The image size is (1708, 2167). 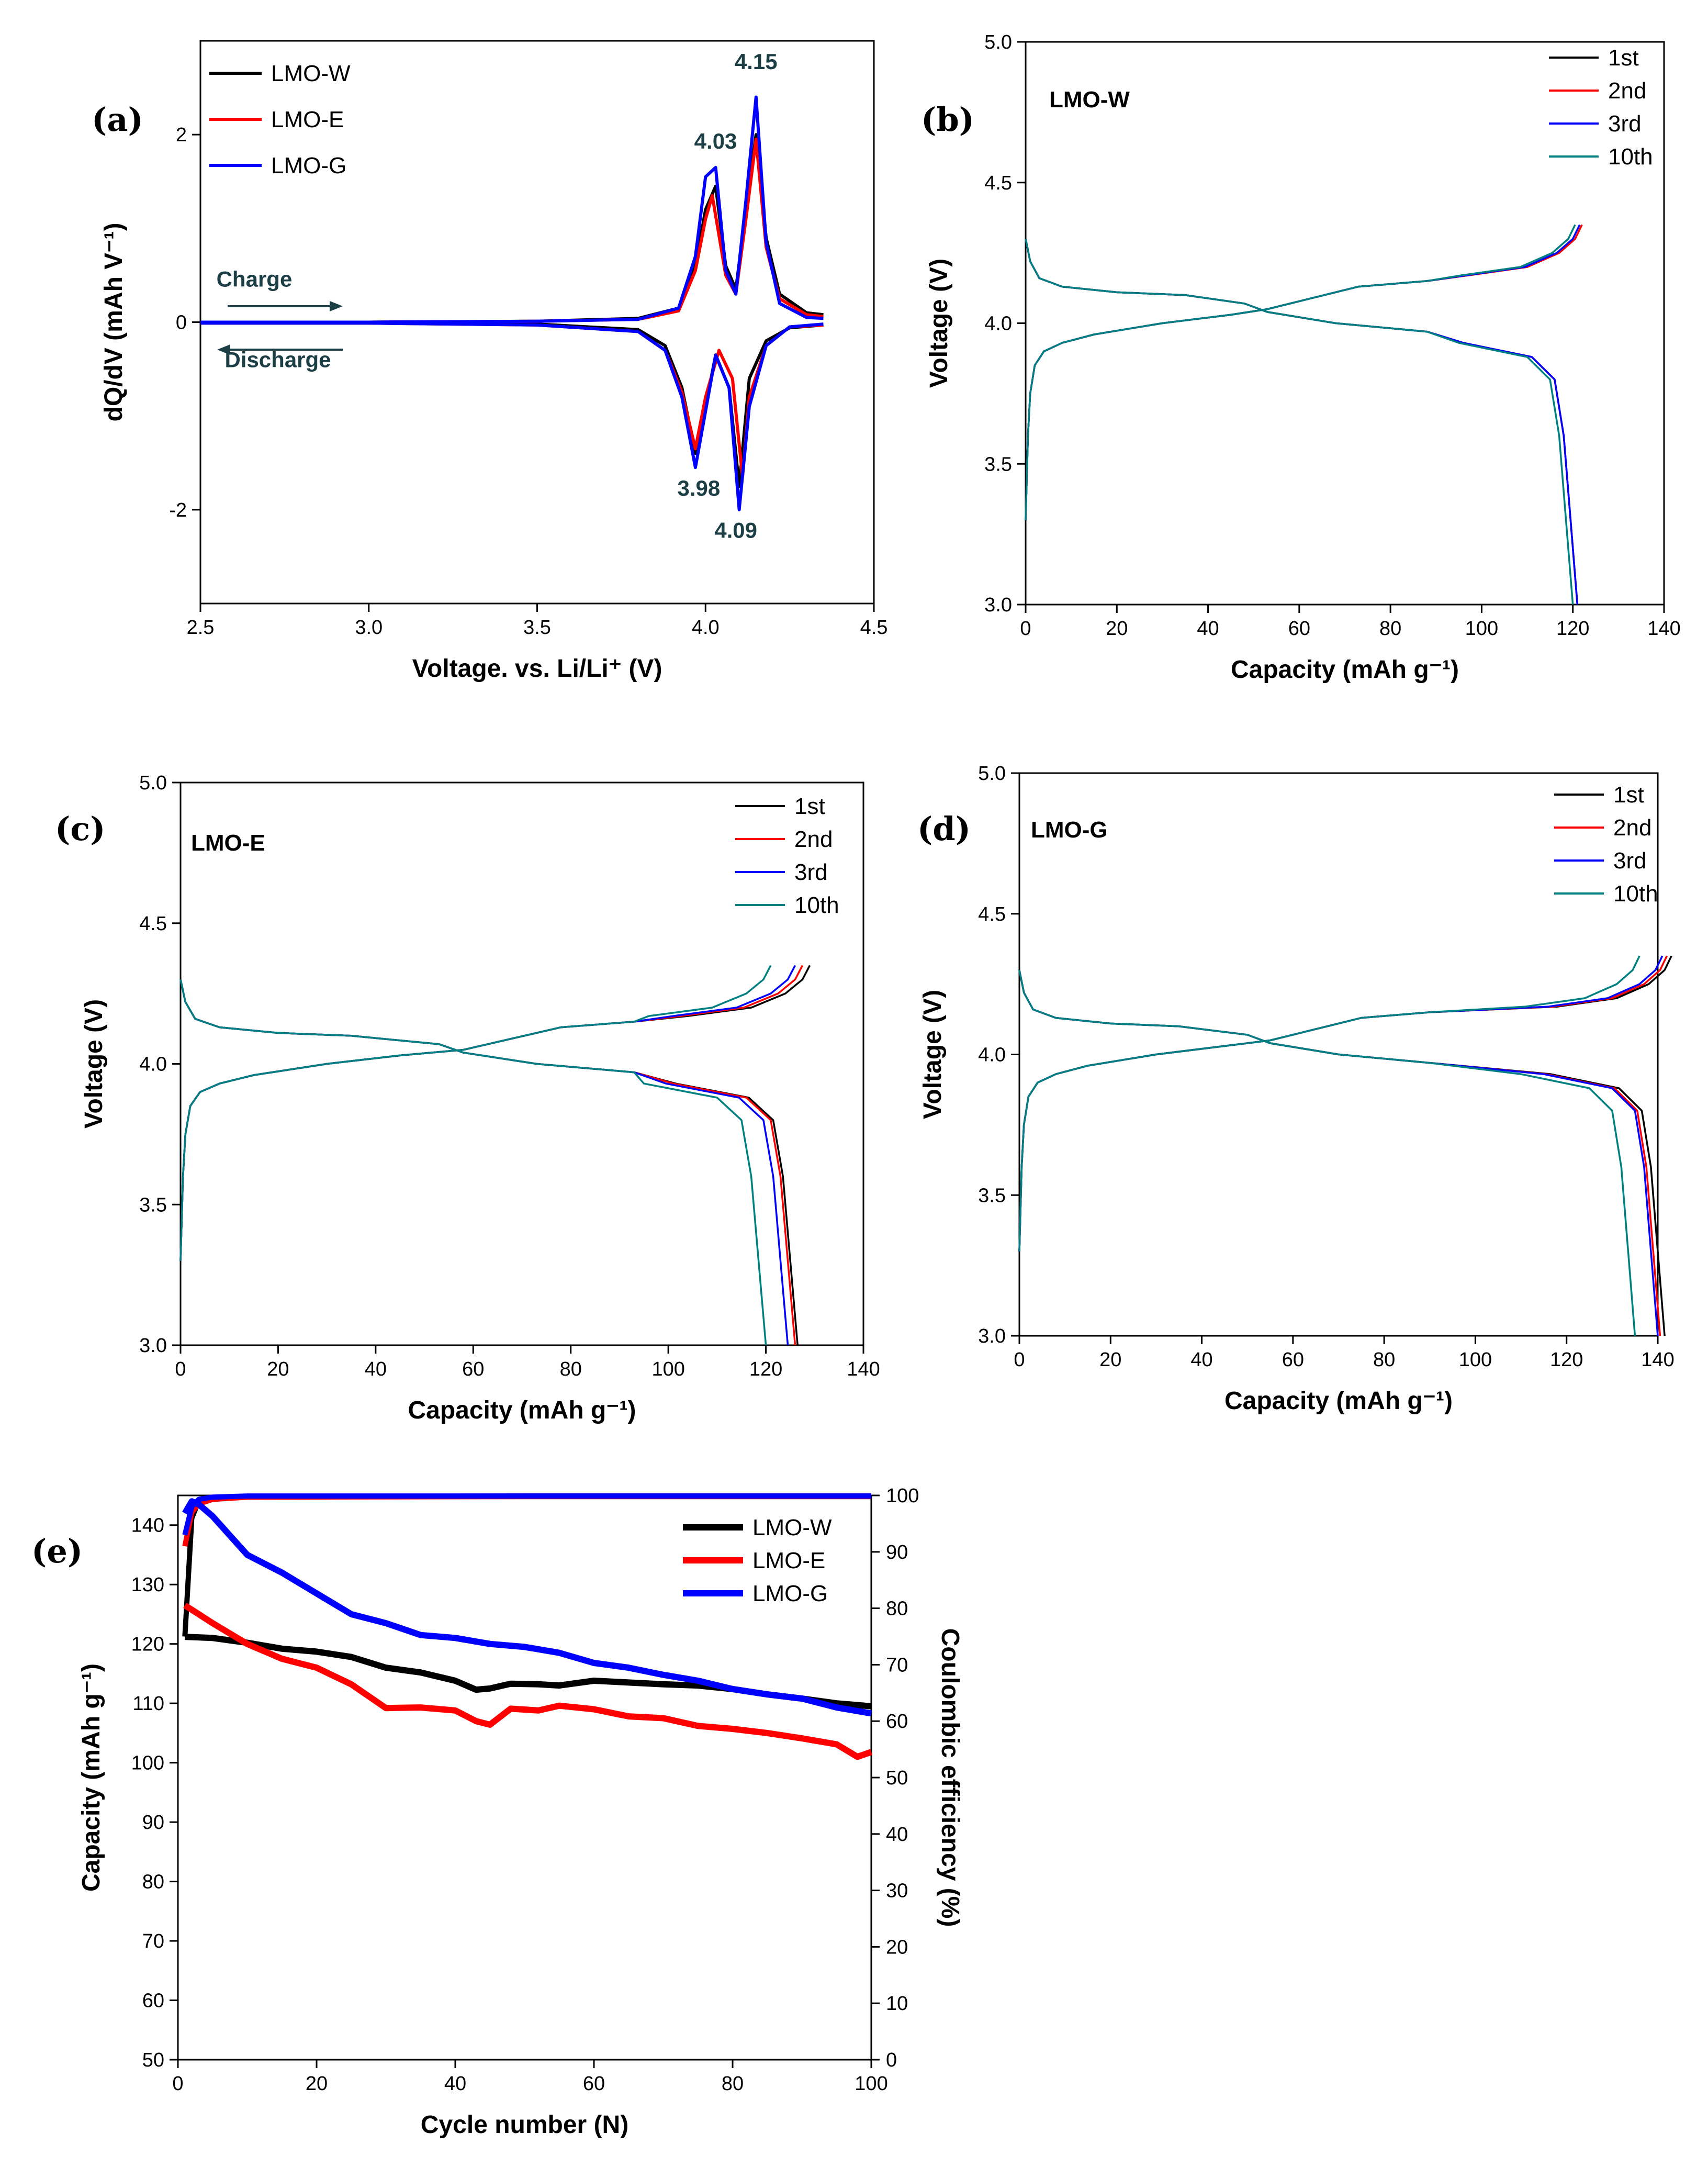 What do you see at coordinates (944, 829) in the screenshot?
I see `panel-letter: (d)` at bounding box center [944, 829].